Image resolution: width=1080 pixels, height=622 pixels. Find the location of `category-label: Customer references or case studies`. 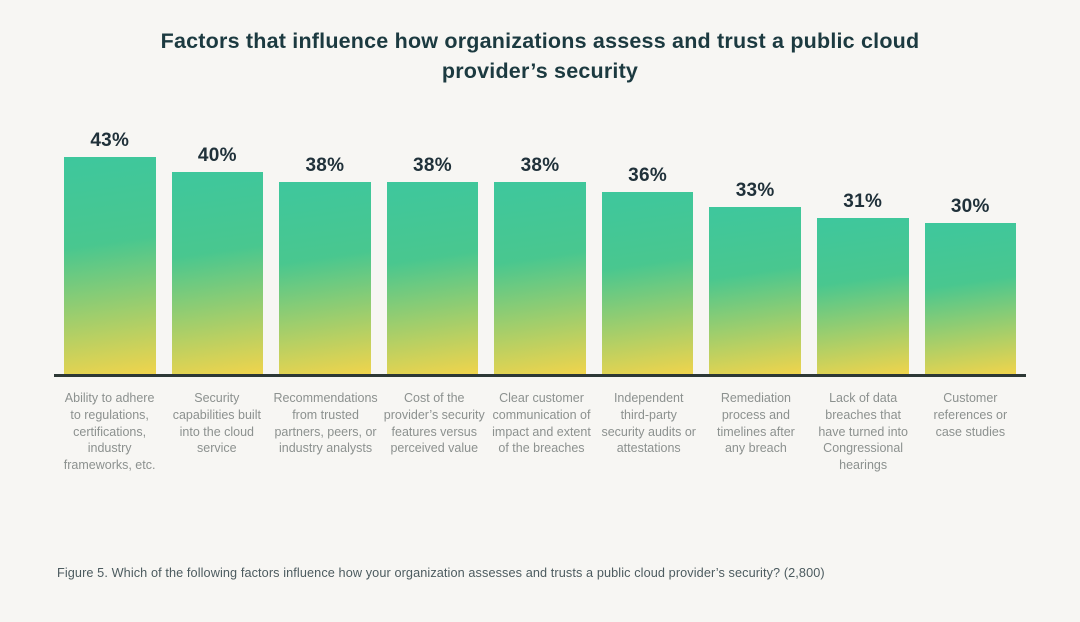

category-label: Customer references or case studies is located at coordinates (970, 415).